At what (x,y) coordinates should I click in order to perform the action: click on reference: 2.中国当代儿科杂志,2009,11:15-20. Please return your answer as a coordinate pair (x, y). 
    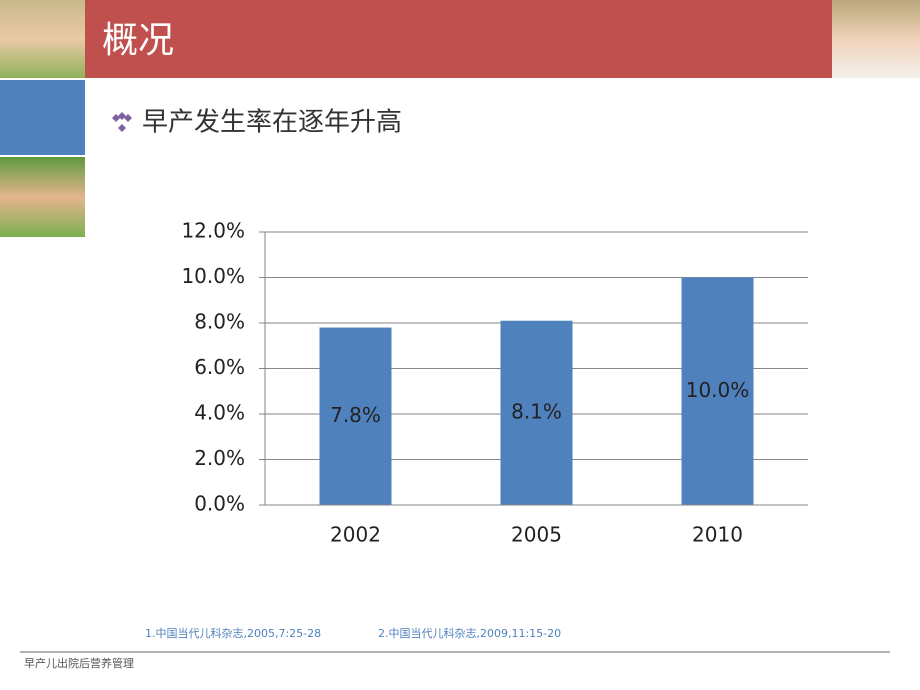
    Looking at the image, I should click on (469, 633).